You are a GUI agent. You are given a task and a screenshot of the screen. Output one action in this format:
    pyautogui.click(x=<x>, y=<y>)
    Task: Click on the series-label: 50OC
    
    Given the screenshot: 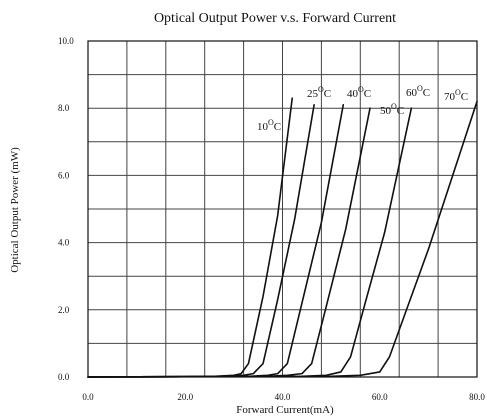 What is the action you would take?
    pyautogui.click(x=392, y=109)
    